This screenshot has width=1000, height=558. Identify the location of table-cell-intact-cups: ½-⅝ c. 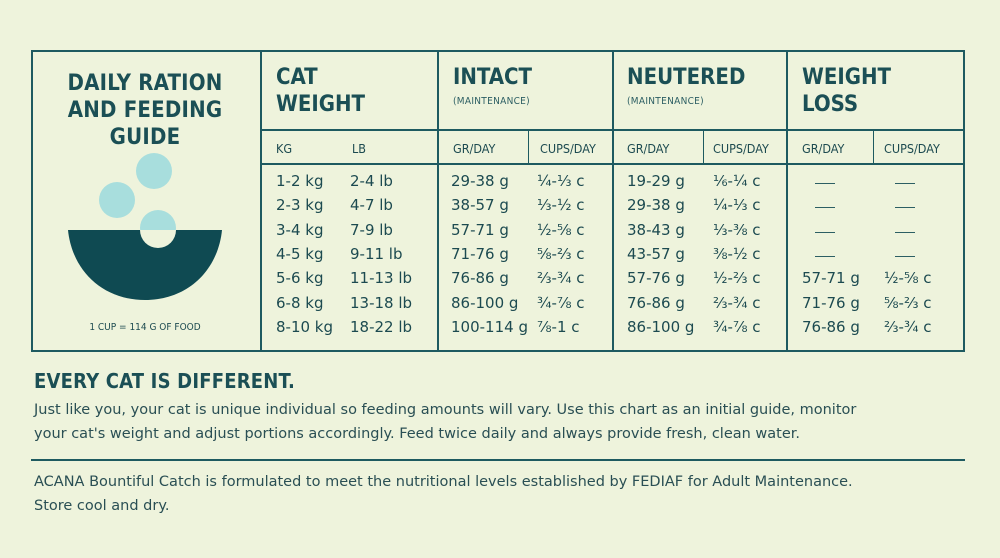
(561, 230).